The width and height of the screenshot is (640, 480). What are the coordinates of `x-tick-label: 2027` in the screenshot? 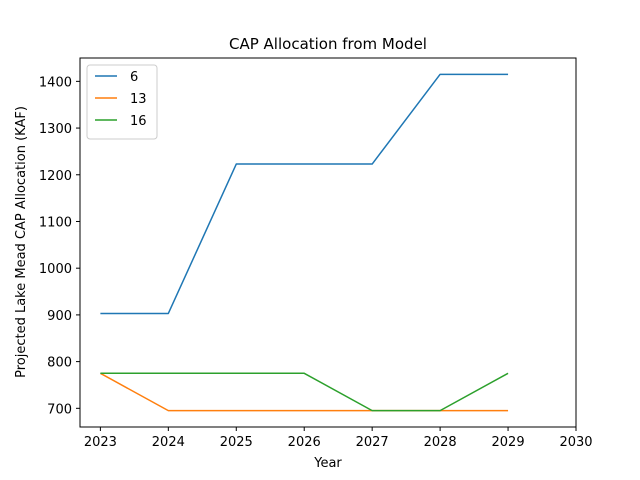 It's located at (372, 442).